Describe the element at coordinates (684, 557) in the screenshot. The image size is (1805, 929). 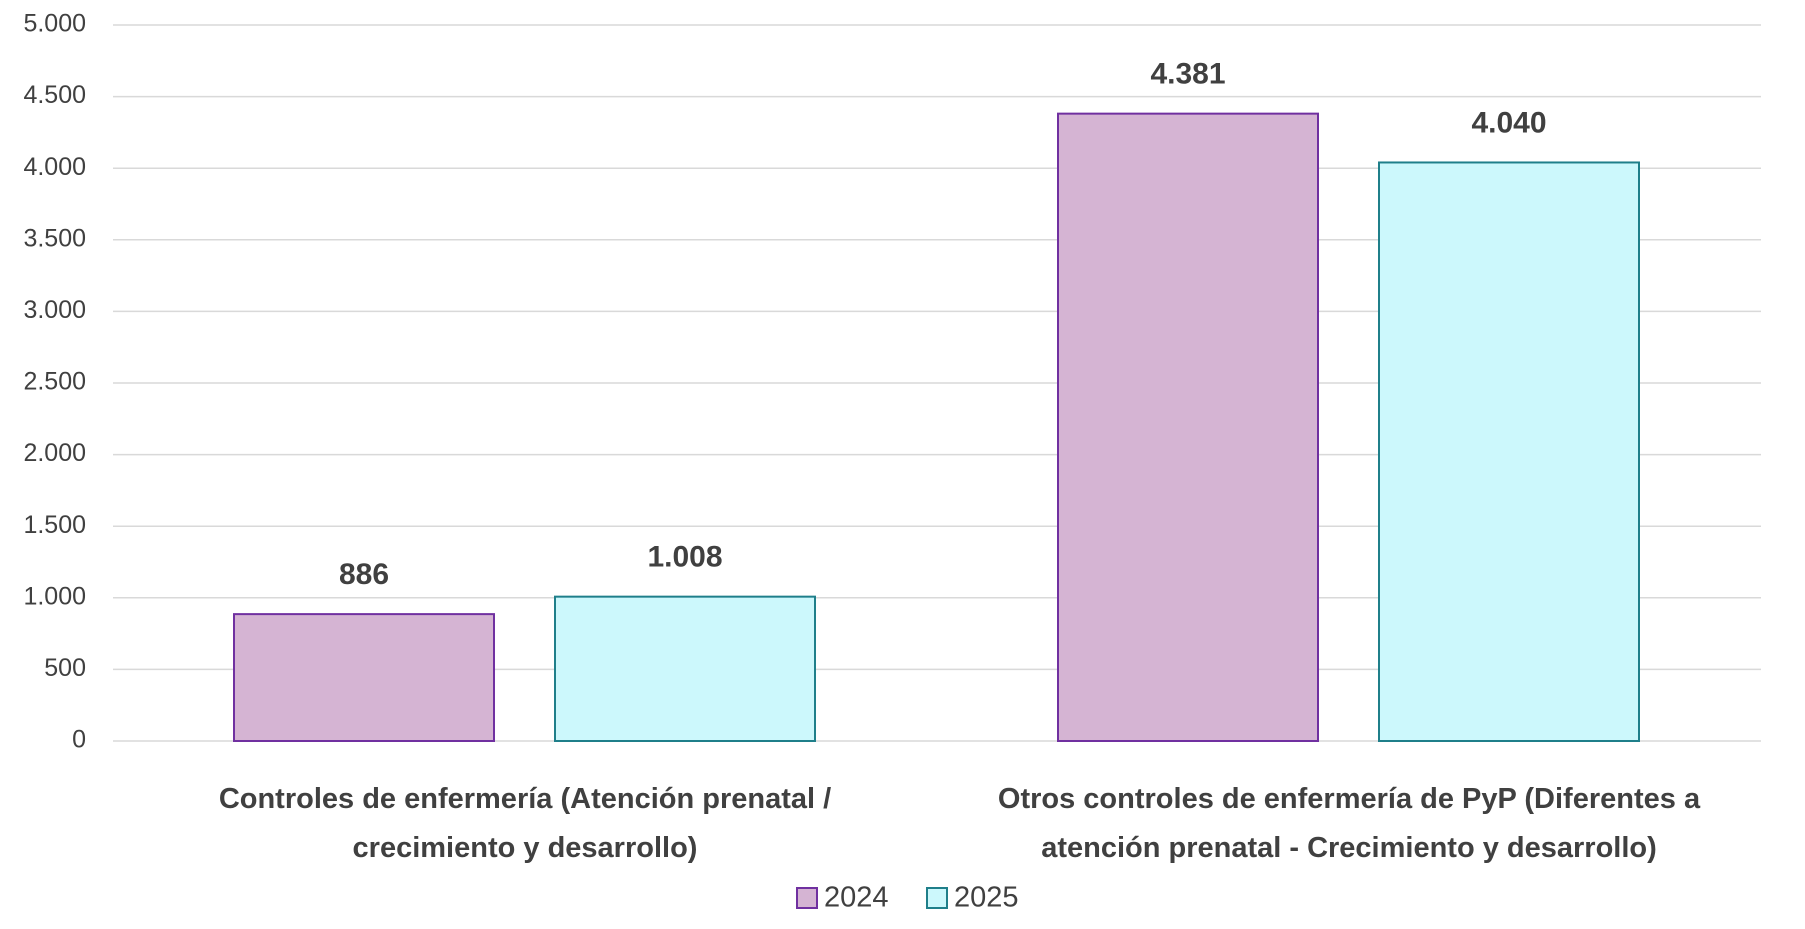
I see `data-label: 1.008` at that location.